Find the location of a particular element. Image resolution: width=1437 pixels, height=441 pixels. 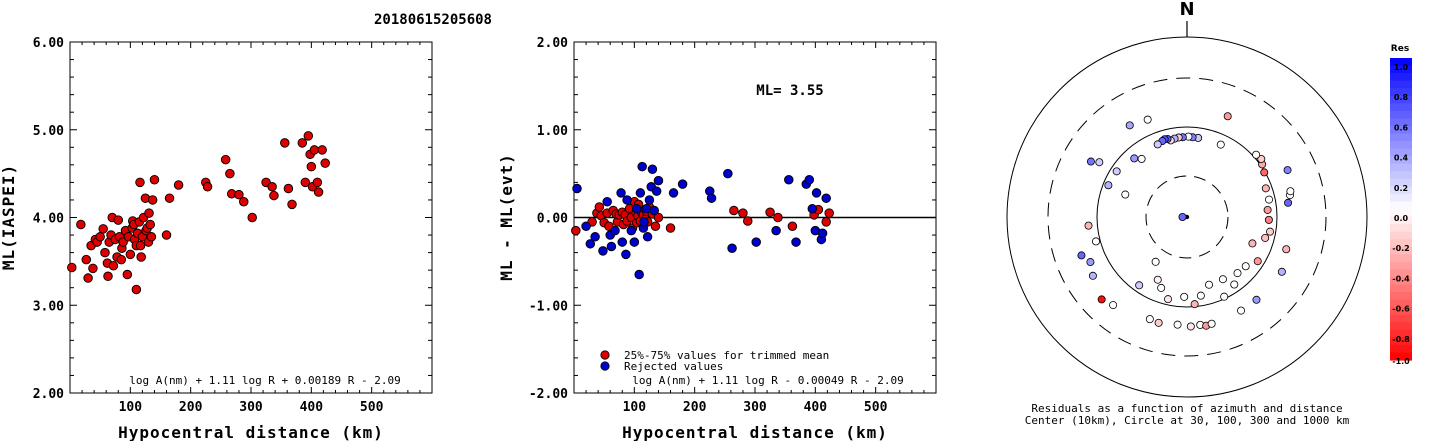

polar-ring-100km is located at coordinates (1187, 217).